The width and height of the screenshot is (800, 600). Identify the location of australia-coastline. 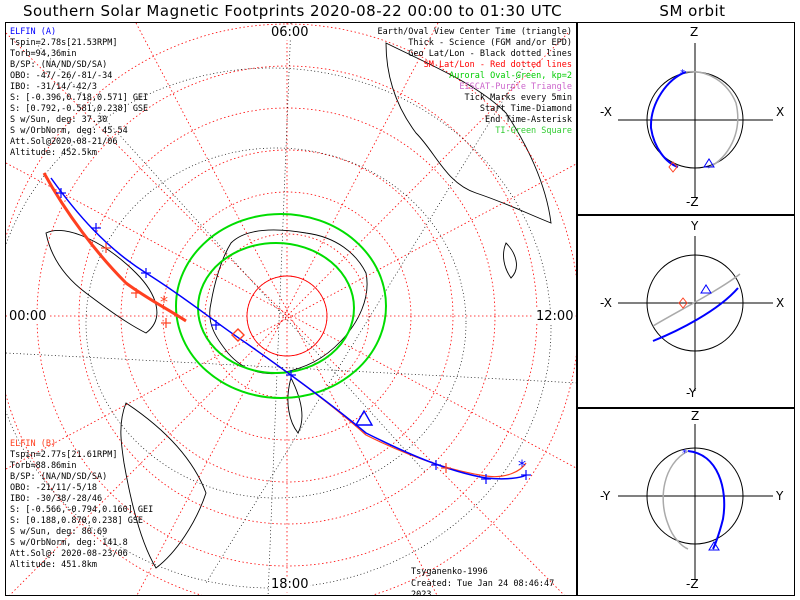
(468, 133).